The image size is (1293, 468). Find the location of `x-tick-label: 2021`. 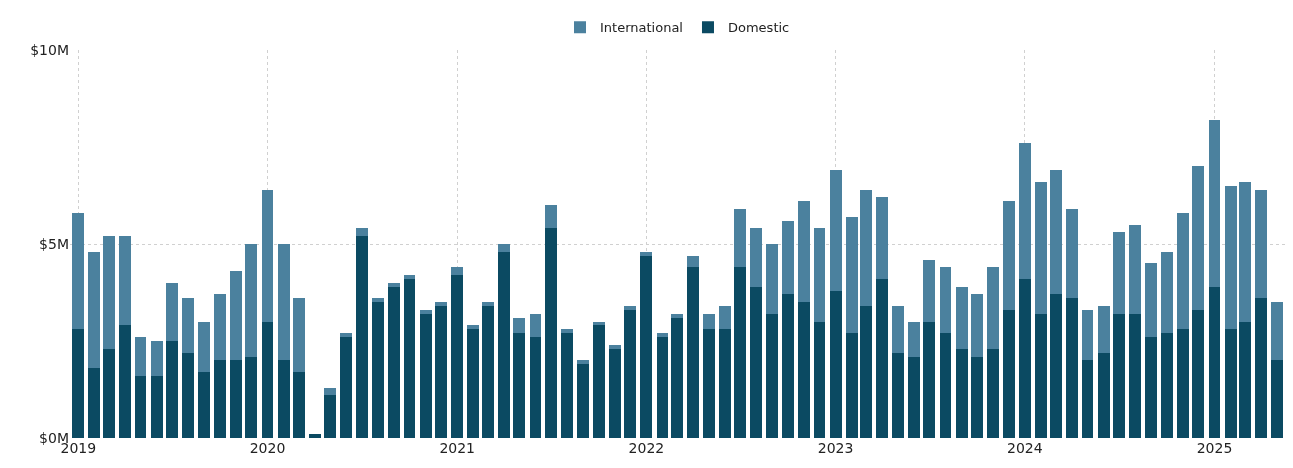

x-tick-label: 2021 is located at coordinates (457, 448).